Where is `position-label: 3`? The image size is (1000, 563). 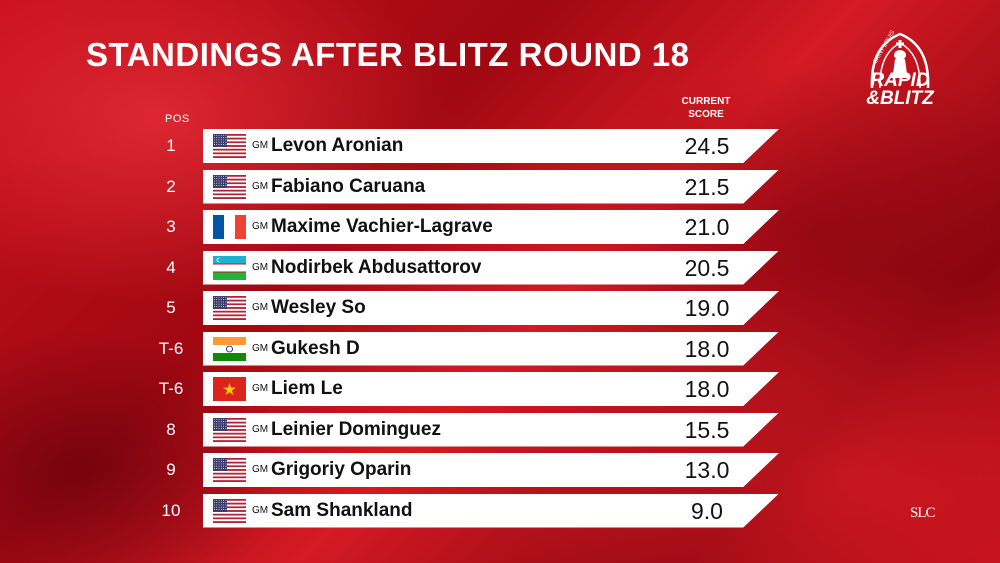 position-label: 3 is located at coordinates (171, 226).